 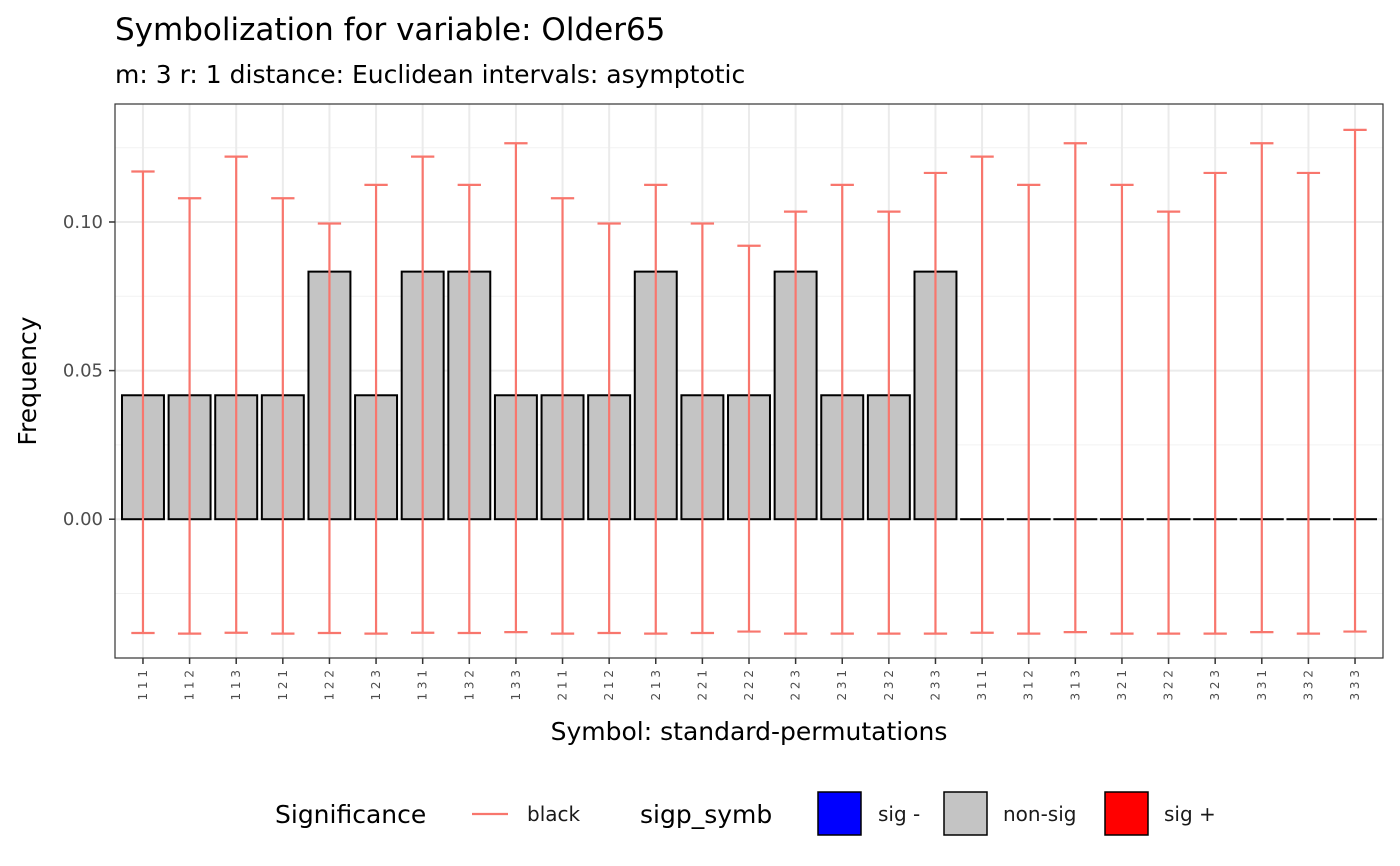 What do you see at coordinates (1122, 685) in the screenshot?
I see `x-tick-label: 3 2 1` at bounding box center [1122, 685].